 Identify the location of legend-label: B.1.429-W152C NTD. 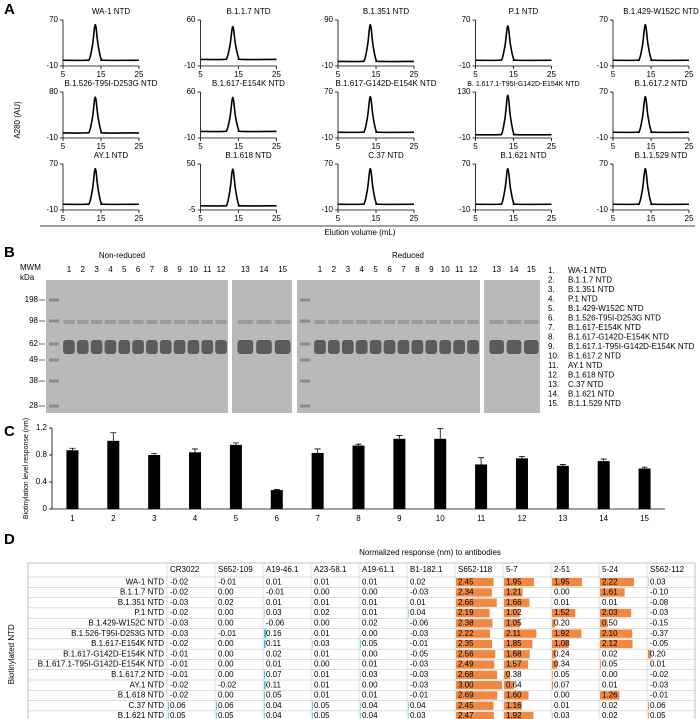
(606, 308).